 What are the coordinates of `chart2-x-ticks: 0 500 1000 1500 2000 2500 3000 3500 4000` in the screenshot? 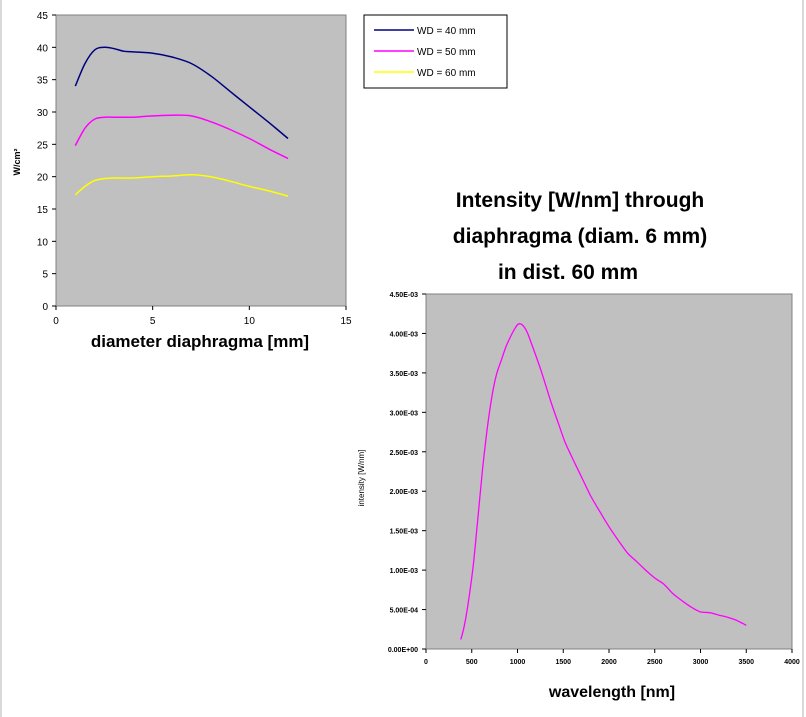 It's located at (612, 657).